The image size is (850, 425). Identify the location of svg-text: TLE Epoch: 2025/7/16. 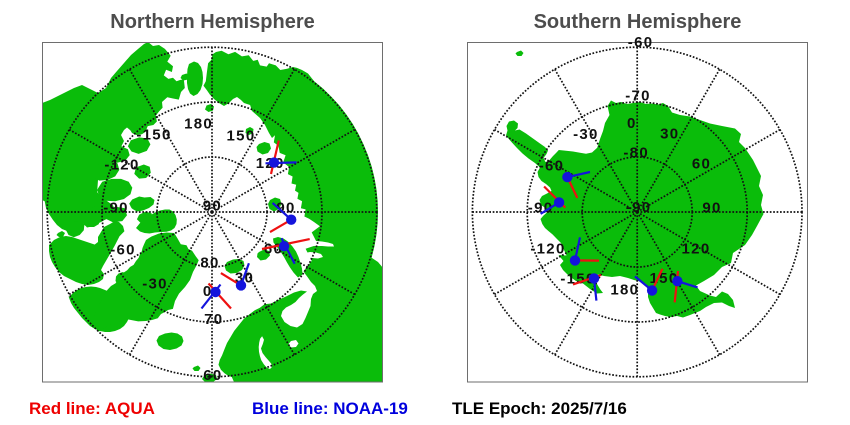
(539, 408).